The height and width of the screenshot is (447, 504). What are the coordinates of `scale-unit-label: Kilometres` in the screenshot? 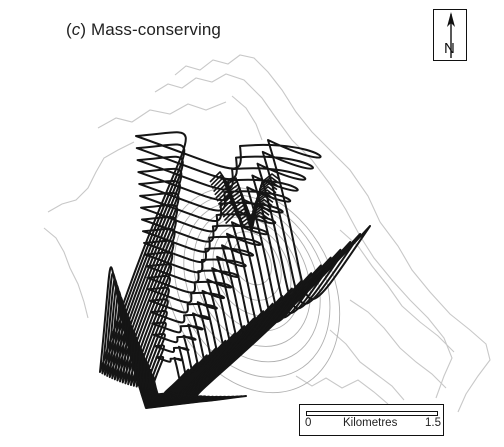 It's located at (370, 423).